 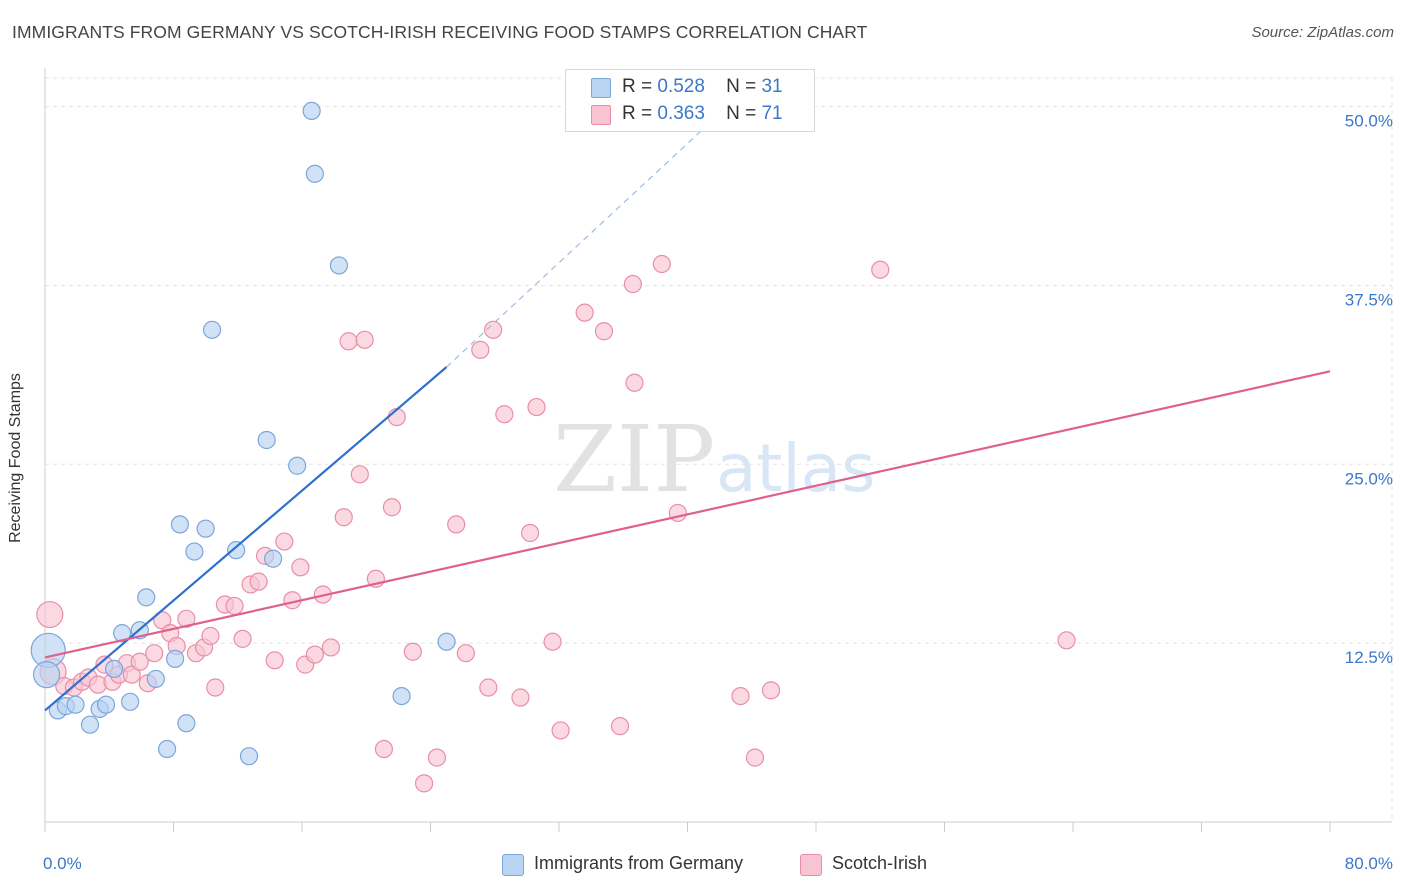 What do you see at coordinates (583, 240) in the screenshot?
I see `germany-trend-extension` at bounding box center [583, 240].